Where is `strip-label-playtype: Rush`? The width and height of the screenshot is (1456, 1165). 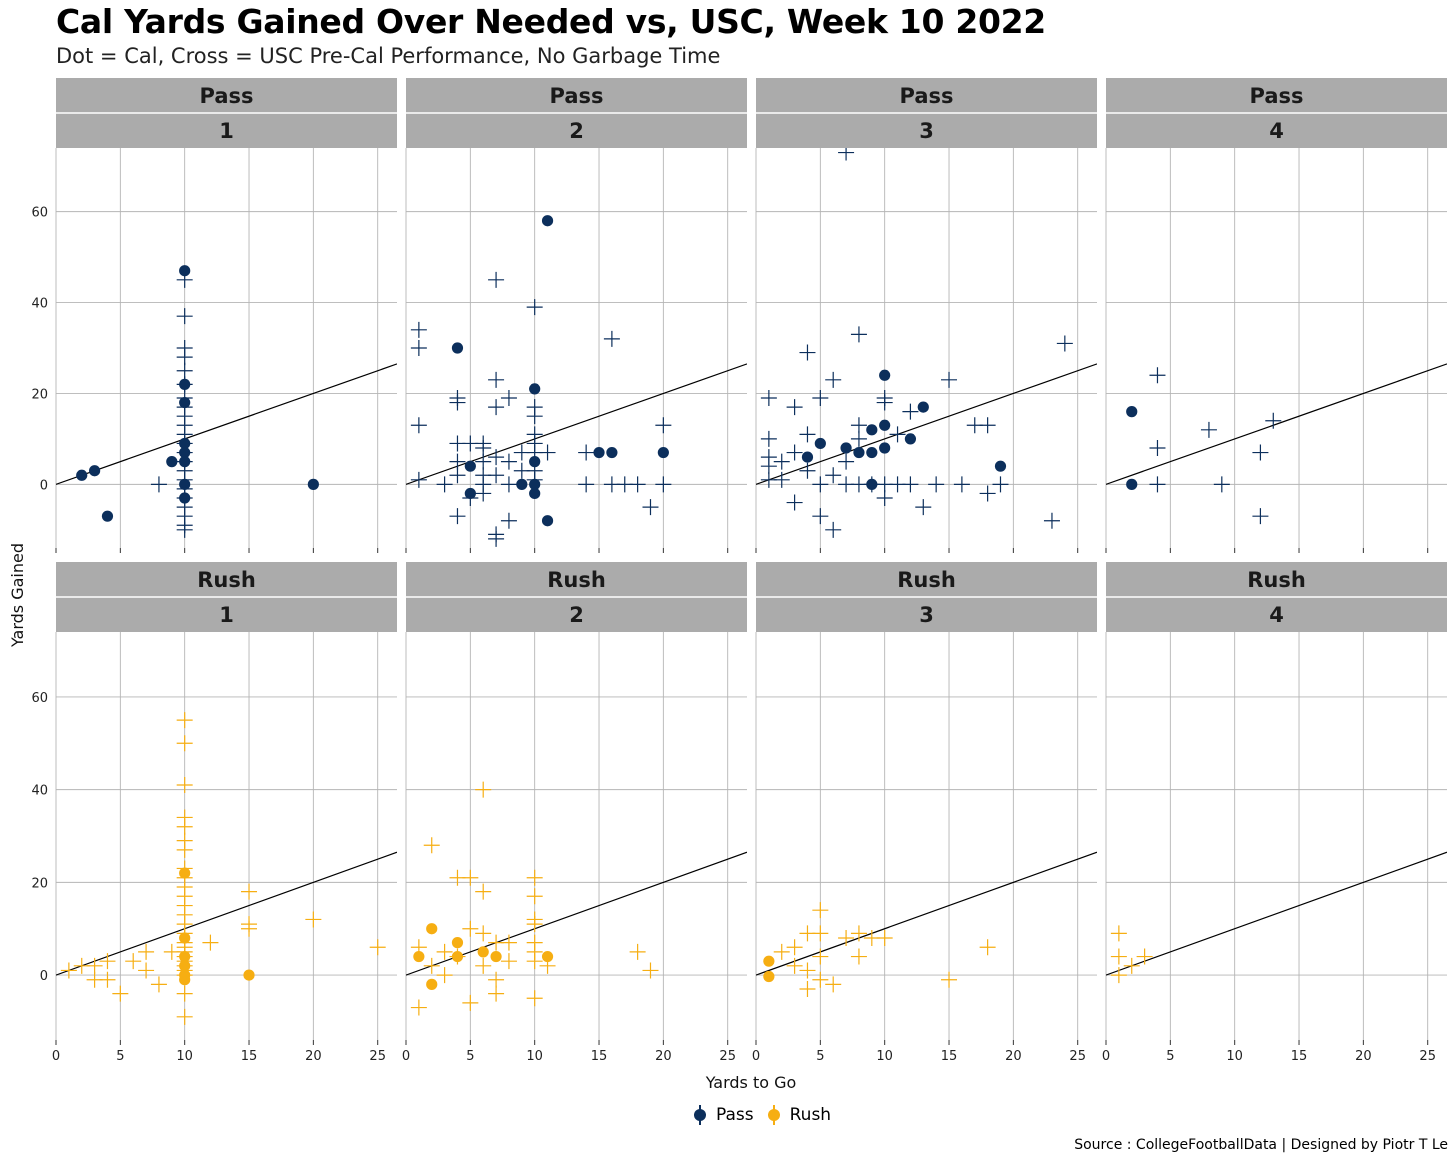
strip-label-playtype: Rush is located at coordinates (576, 580).